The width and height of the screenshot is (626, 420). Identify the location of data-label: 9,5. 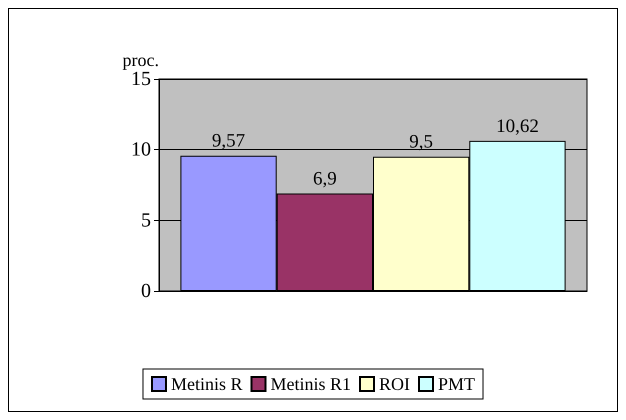
(421, 142).